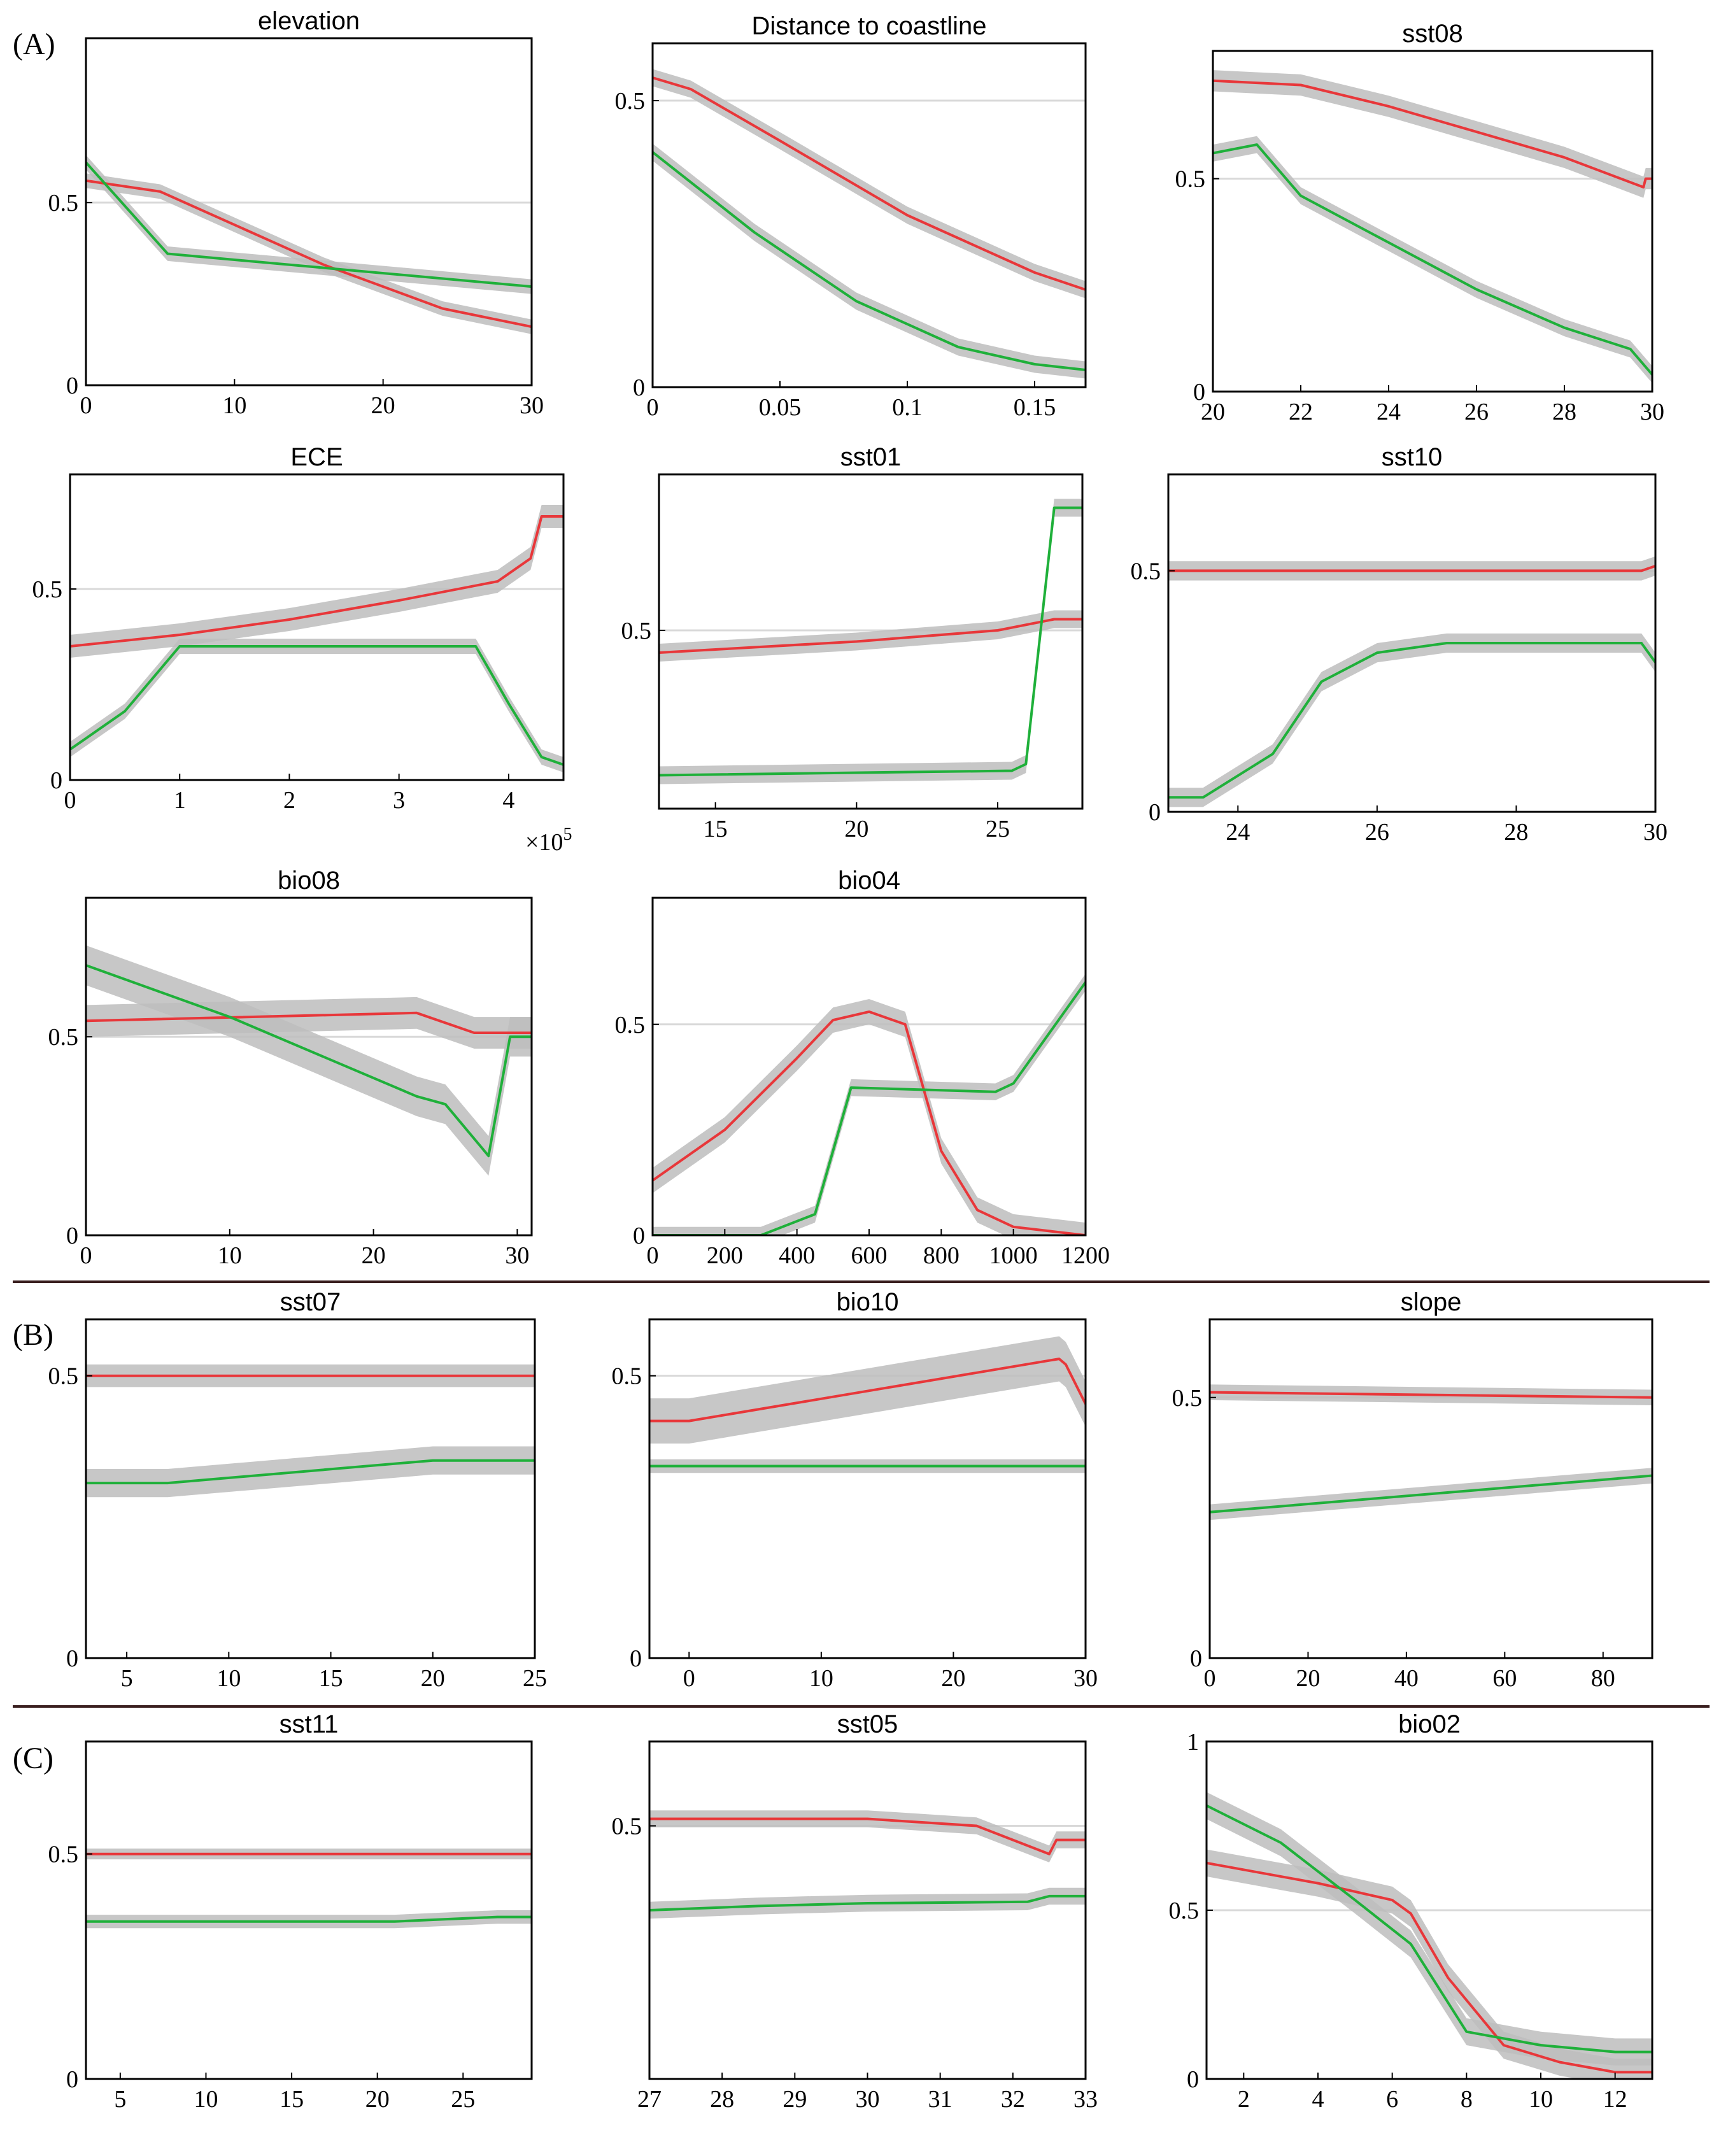 The height and width of the screenshot is (2156, 1735). What do you see at coordinates (34, 44) in the screenshot?
I see `section-label-a: (A)` at bounding box center [34, 44].